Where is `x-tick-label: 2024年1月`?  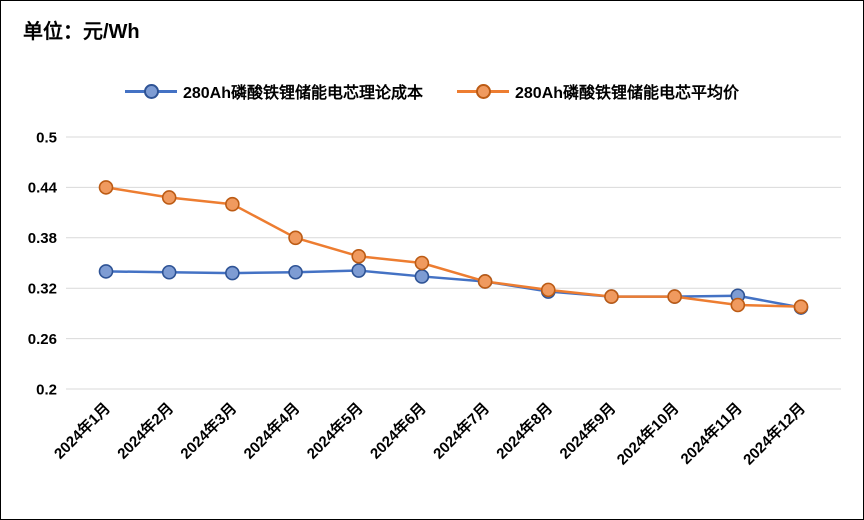
x-tick-label: 2024年1月 is located at coordinates (81, 430).